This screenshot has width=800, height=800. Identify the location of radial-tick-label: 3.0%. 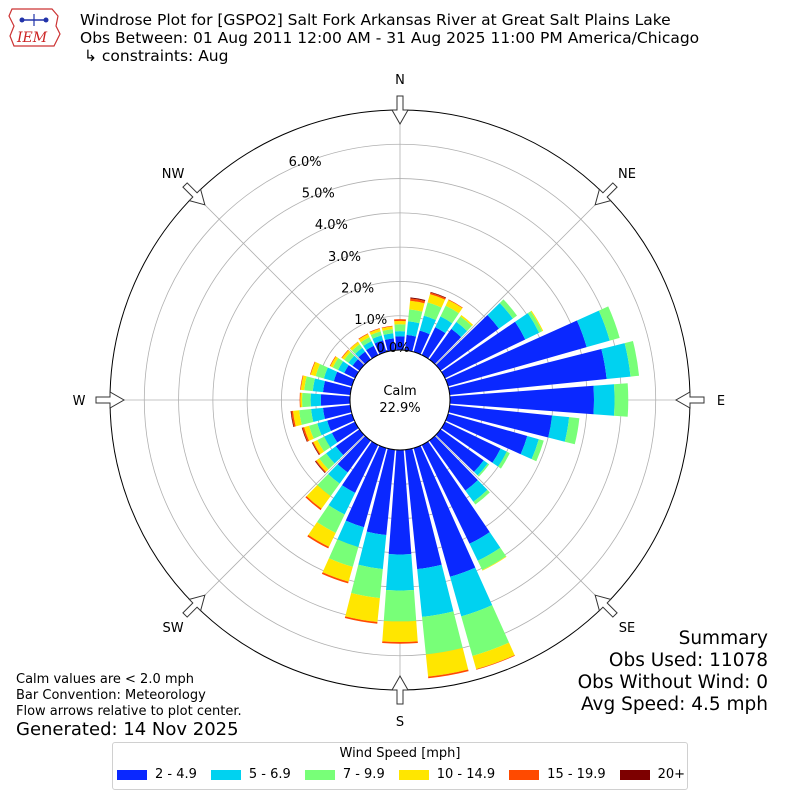
(344, 257).